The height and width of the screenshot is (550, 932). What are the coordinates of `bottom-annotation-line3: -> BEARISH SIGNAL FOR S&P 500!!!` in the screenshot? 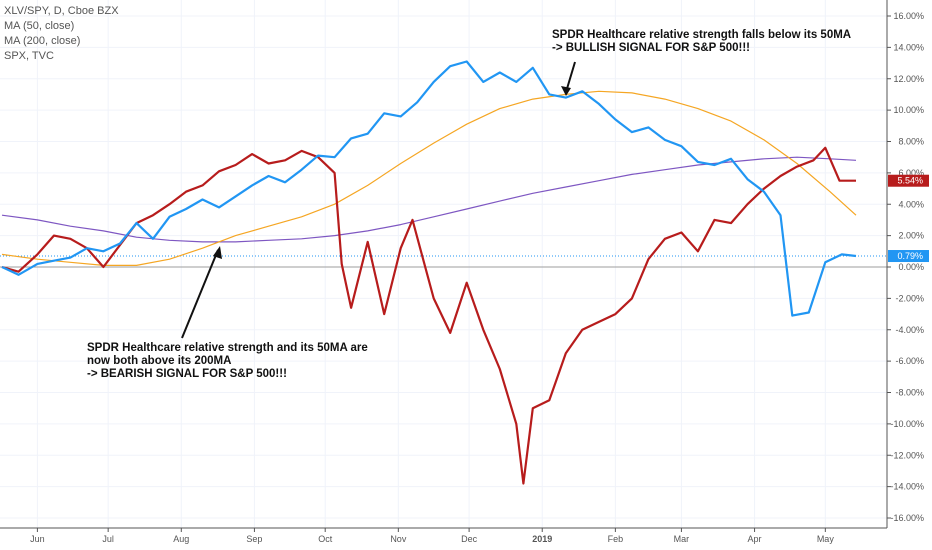 It's located at (187, 374).